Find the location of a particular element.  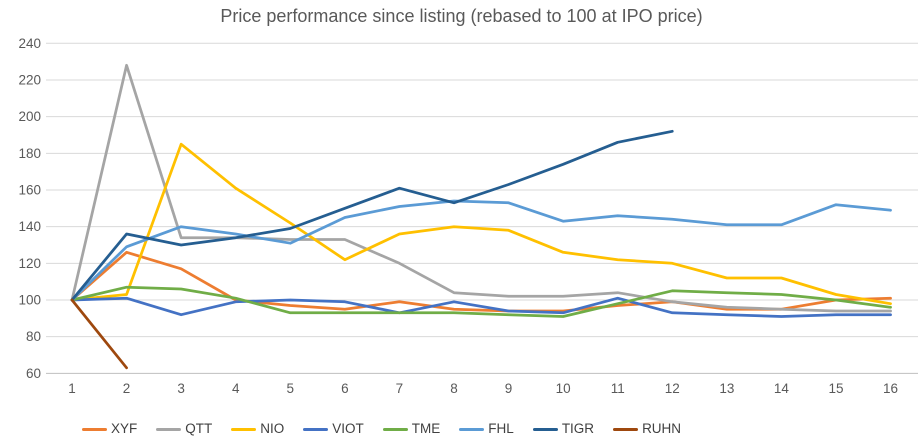

series-line-RUHN is located at coordinates (99, 334).